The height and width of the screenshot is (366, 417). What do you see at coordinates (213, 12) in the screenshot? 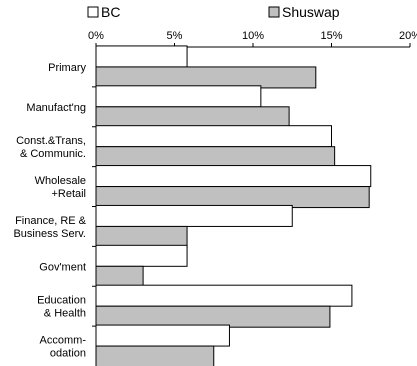
I see `legend: BC Shuswap` at bounding box center [213, 12].